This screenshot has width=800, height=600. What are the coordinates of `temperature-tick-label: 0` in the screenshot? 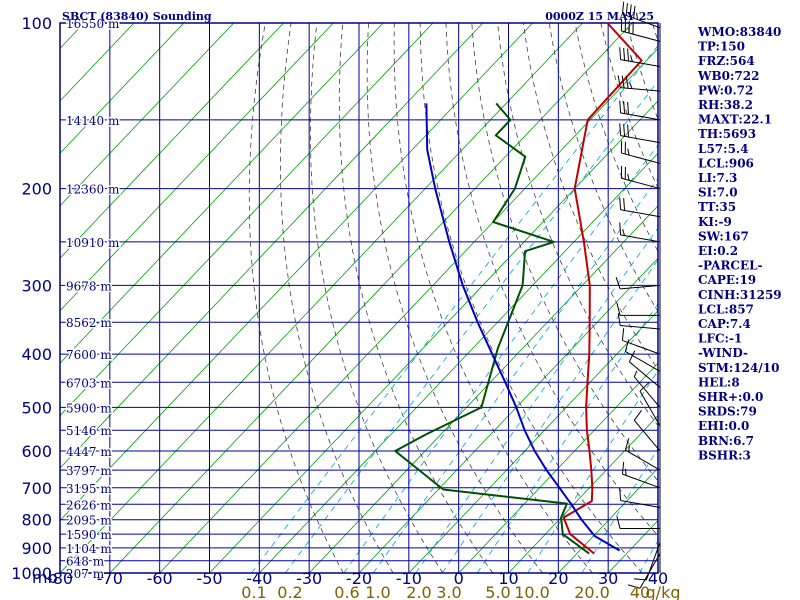 It's located at (459, 578).